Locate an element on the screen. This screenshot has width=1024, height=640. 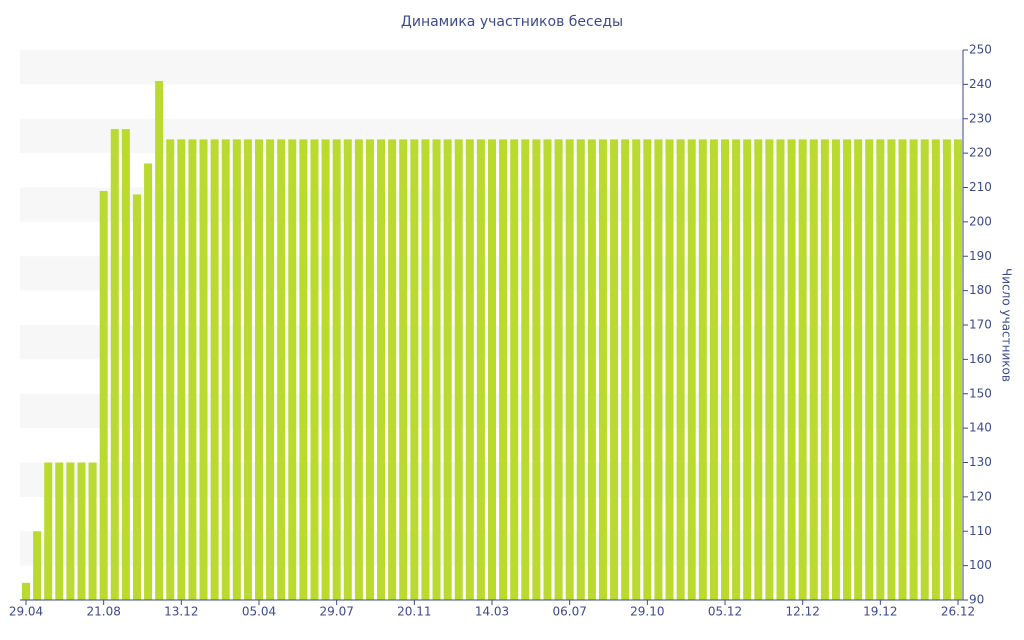
y-tick-label: 140 is located at coordinates (980, 428).